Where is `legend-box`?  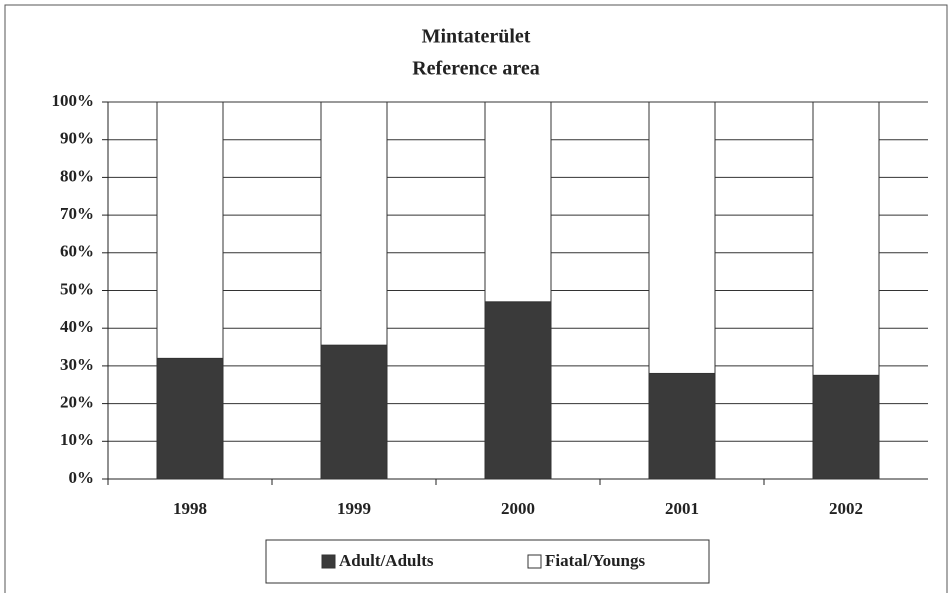
legend-box is located at coordinates (487, 561).